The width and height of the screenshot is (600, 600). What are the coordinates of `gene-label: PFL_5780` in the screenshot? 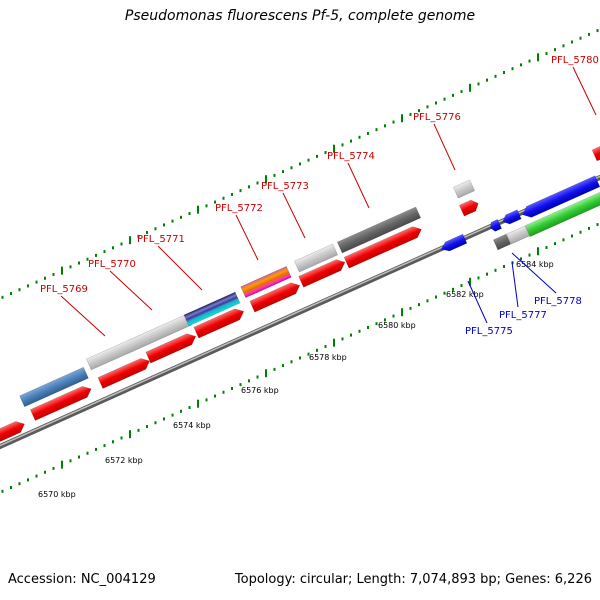 It's located at (575, 60).